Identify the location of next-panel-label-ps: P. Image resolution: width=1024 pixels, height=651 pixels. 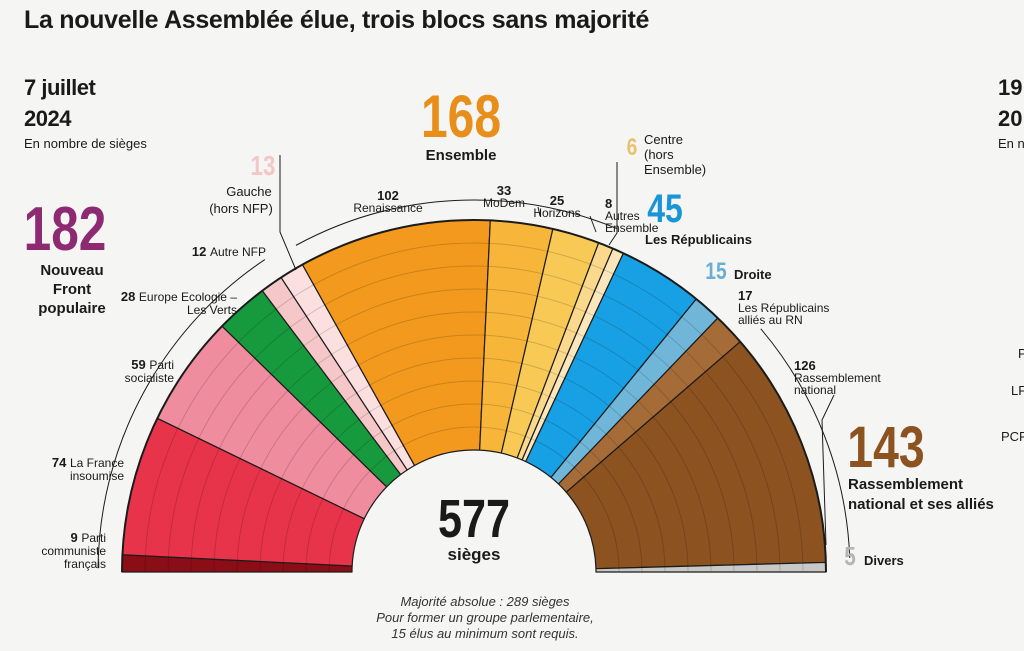
(1021, 353).